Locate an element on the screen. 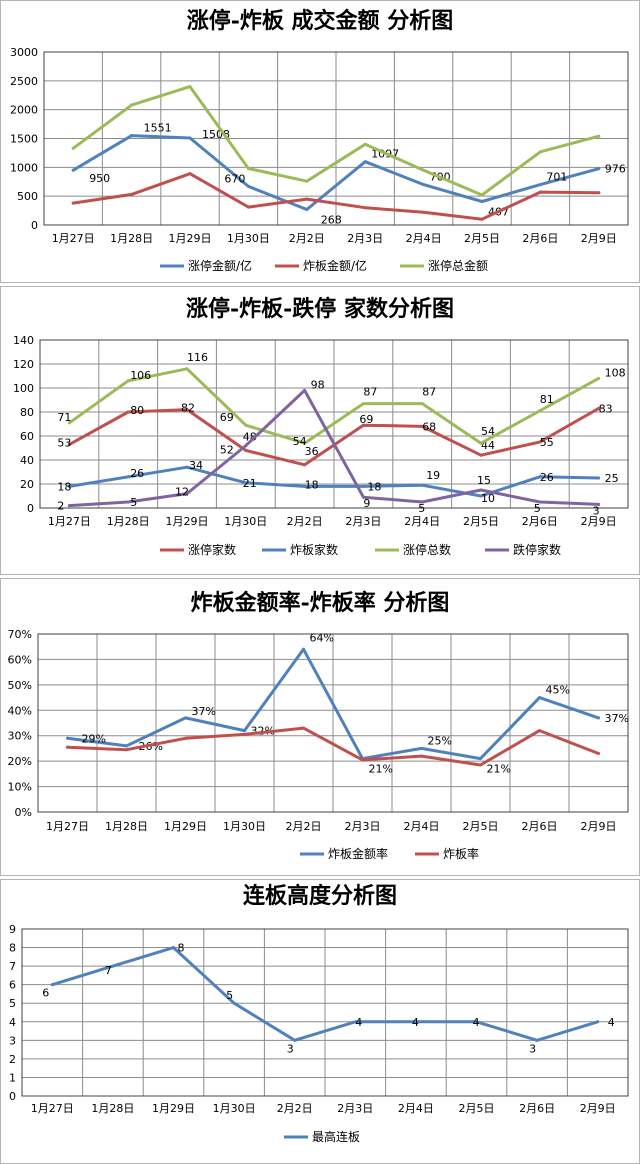 The height and width of the screenshot is (1164, 640). x-tick-label: 2月6日 is located at coordinates (540, 238).